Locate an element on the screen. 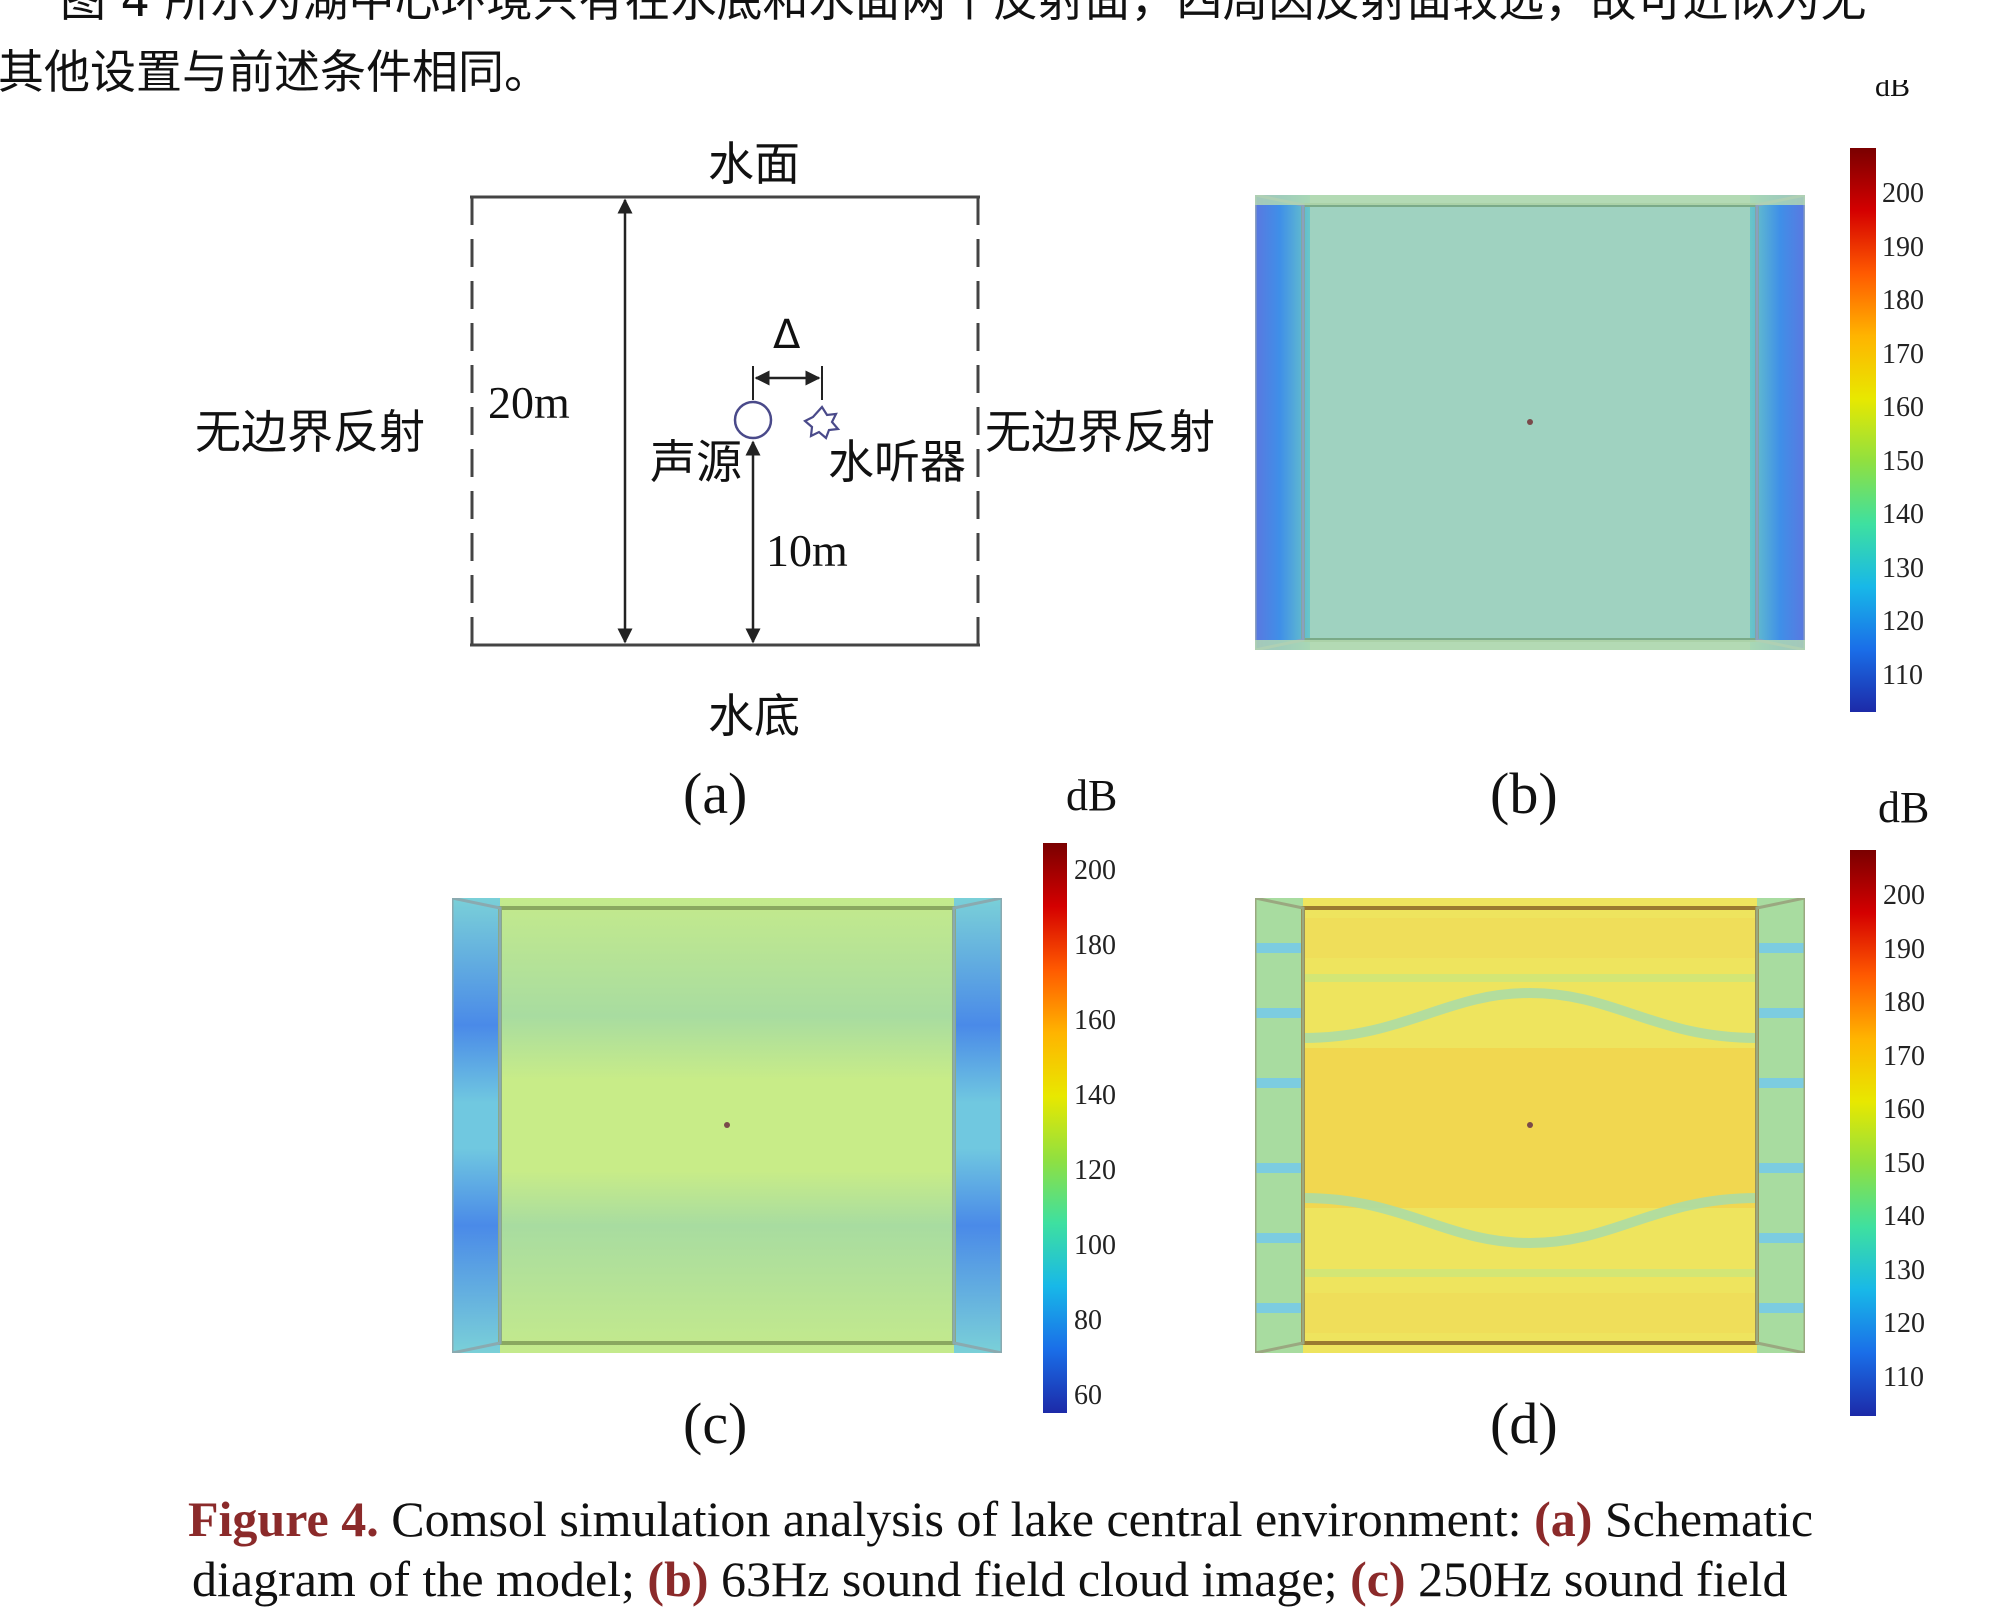  label-water-surface: 水面 is located at coordinates (754, 164).